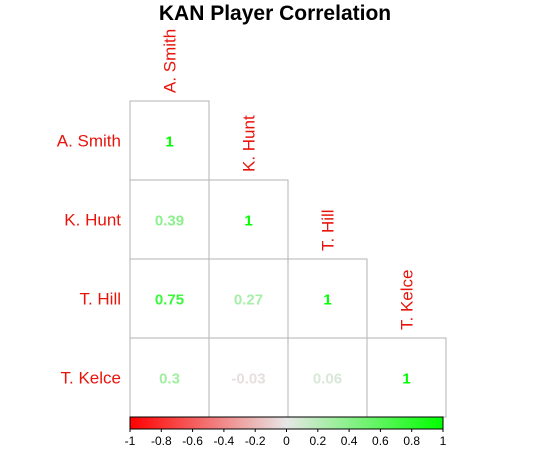 This screenshot has width=550, height=450. Describe the element at coordinates (224, 441) in the screenshot. I see `legend-tick-label: -0.4` at that location.